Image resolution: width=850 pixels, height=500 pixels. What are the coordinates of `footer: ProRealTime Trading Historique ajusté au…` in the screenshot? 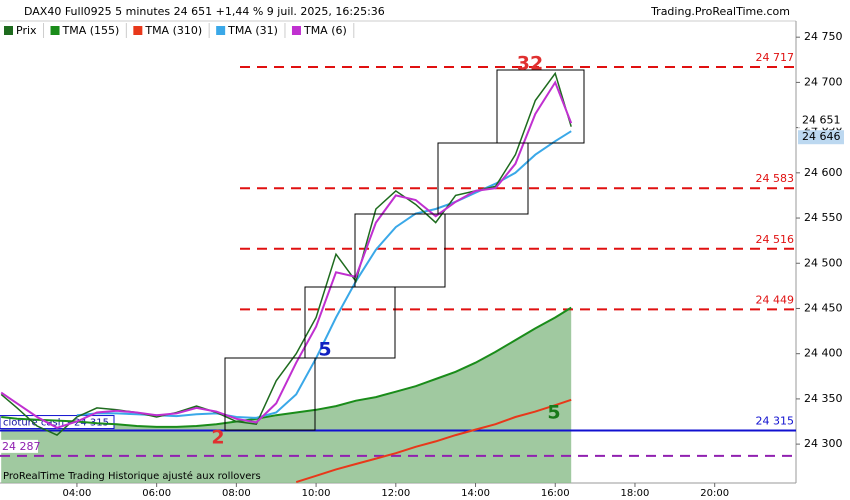 It's located at (132, 476).